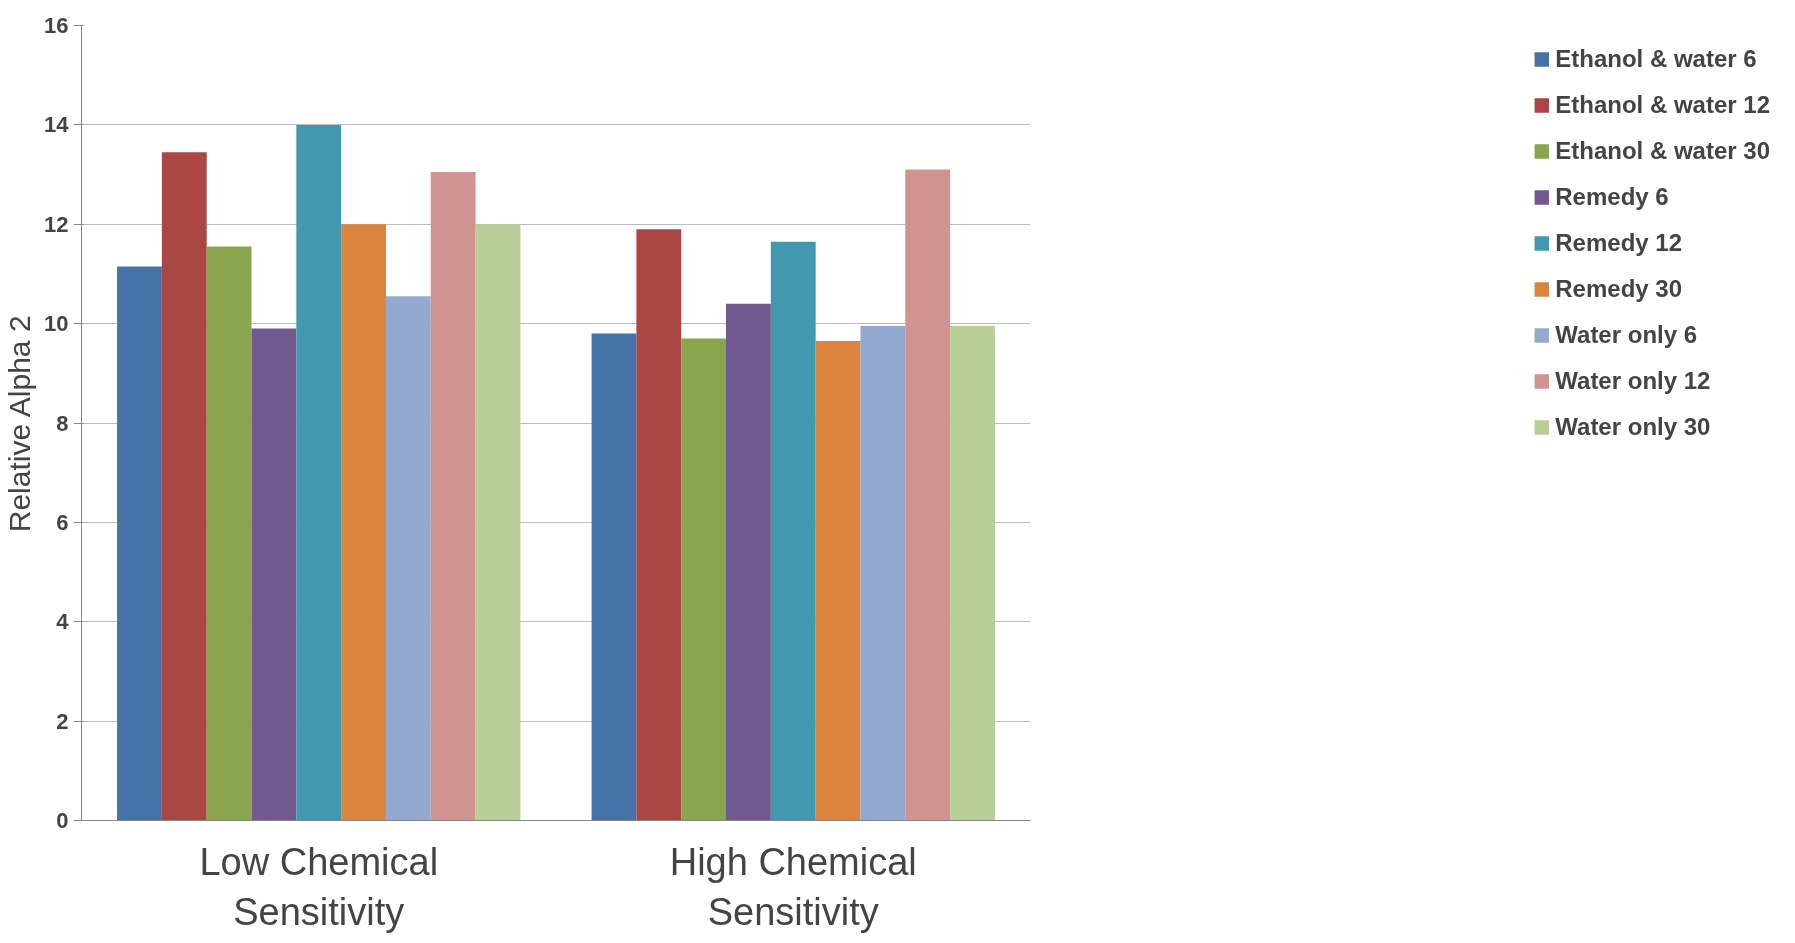 The width and height of the screenshot is (1795, 943). I want to click on legend-label: Water only 6, so click(1626, 335).